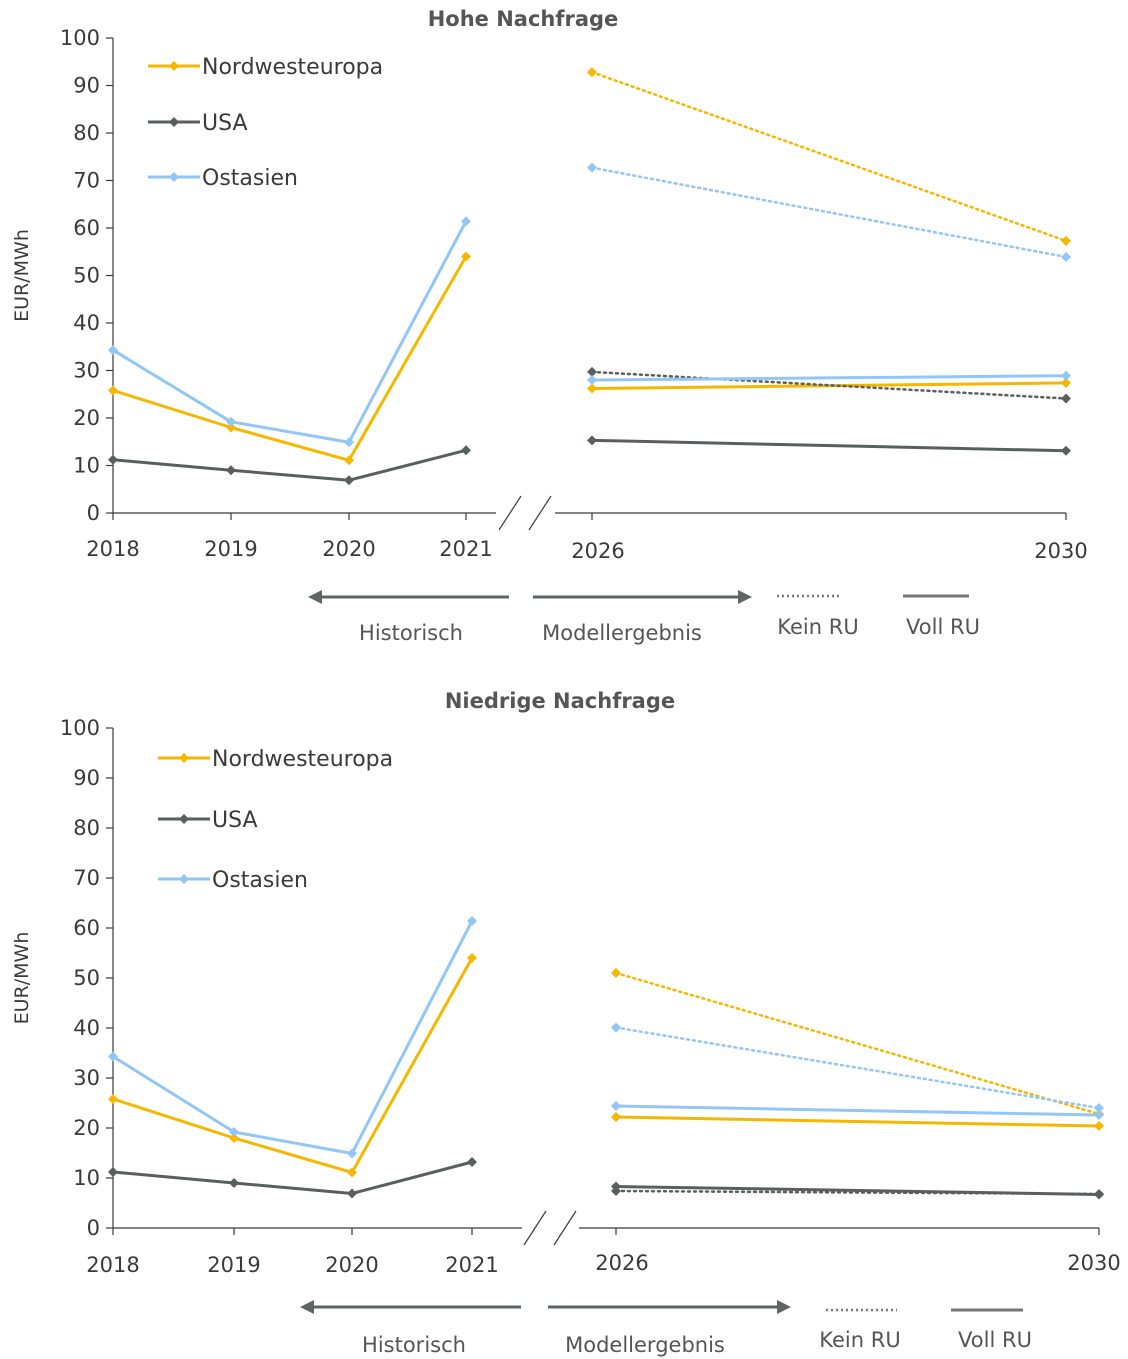 Image resolution: width=1128 pixels, height=1359 pixels. Describe the element at coordinates (80, 728) in the screenshot. I see `y-tick-label: 100` at that location.